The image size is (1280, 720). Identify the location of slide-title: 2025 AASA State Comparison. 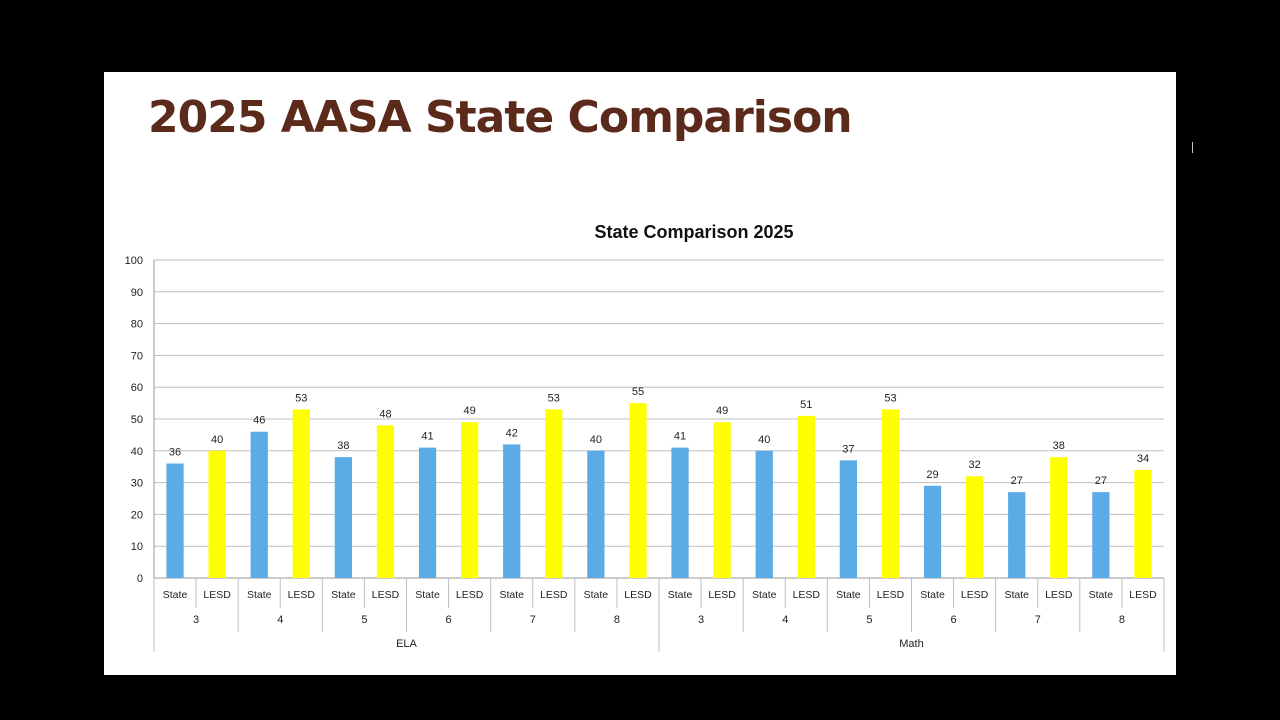
(500, 117).